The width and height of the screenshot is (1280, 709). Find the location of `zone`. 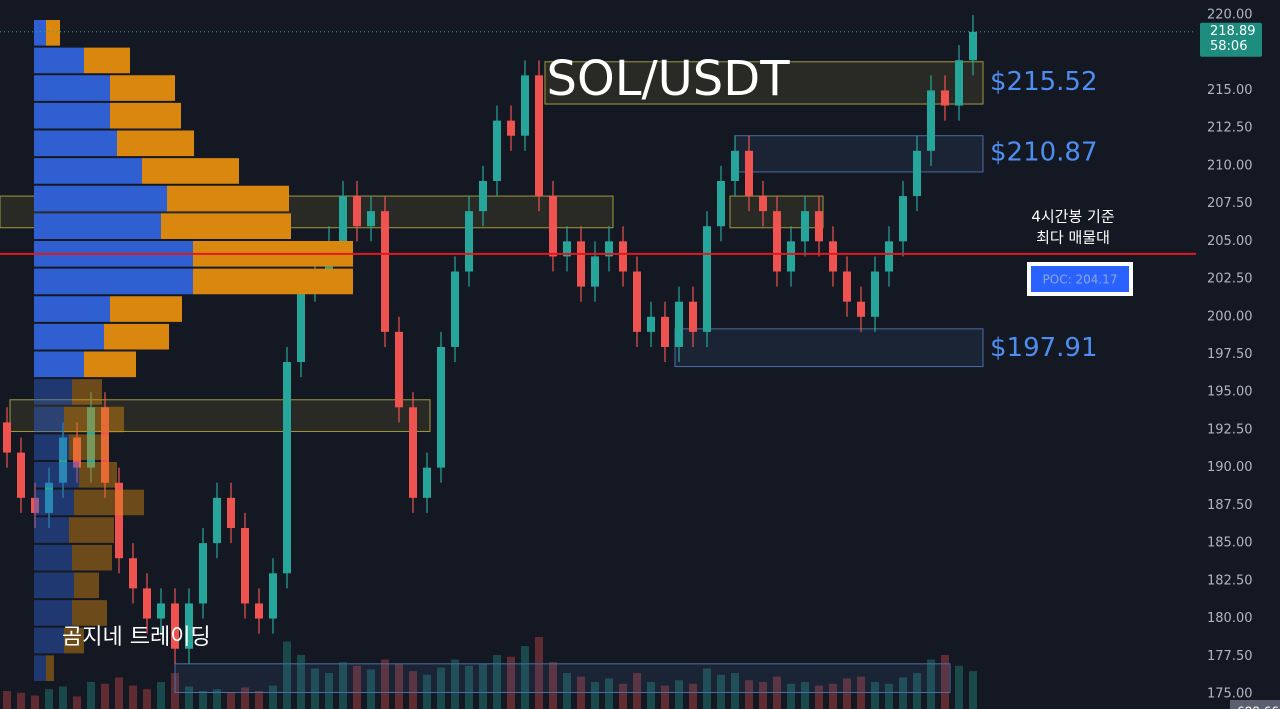

zone is located at coordinates (562, 678).